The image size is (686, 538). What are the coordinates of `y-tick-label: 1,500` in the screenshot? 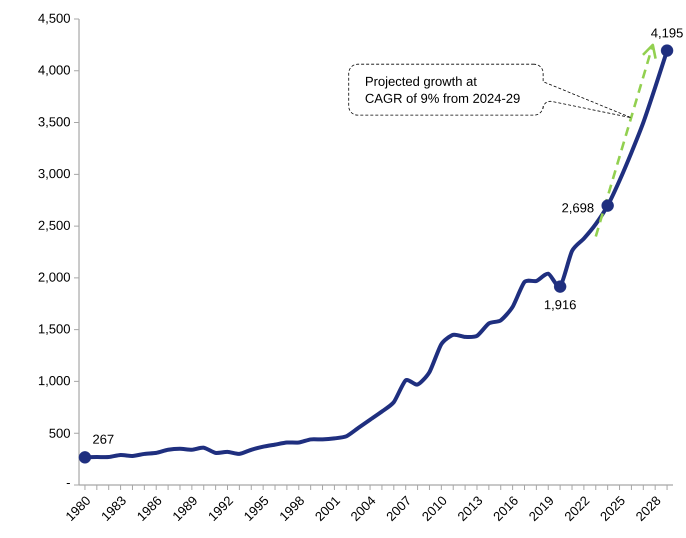 It's located at (54, 330).